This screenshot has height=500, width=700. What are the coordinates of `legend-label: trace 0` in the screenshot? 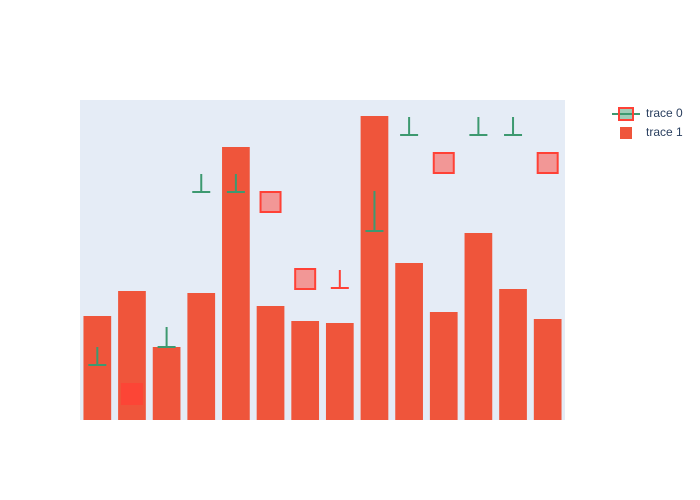 It's located at (664, 113).